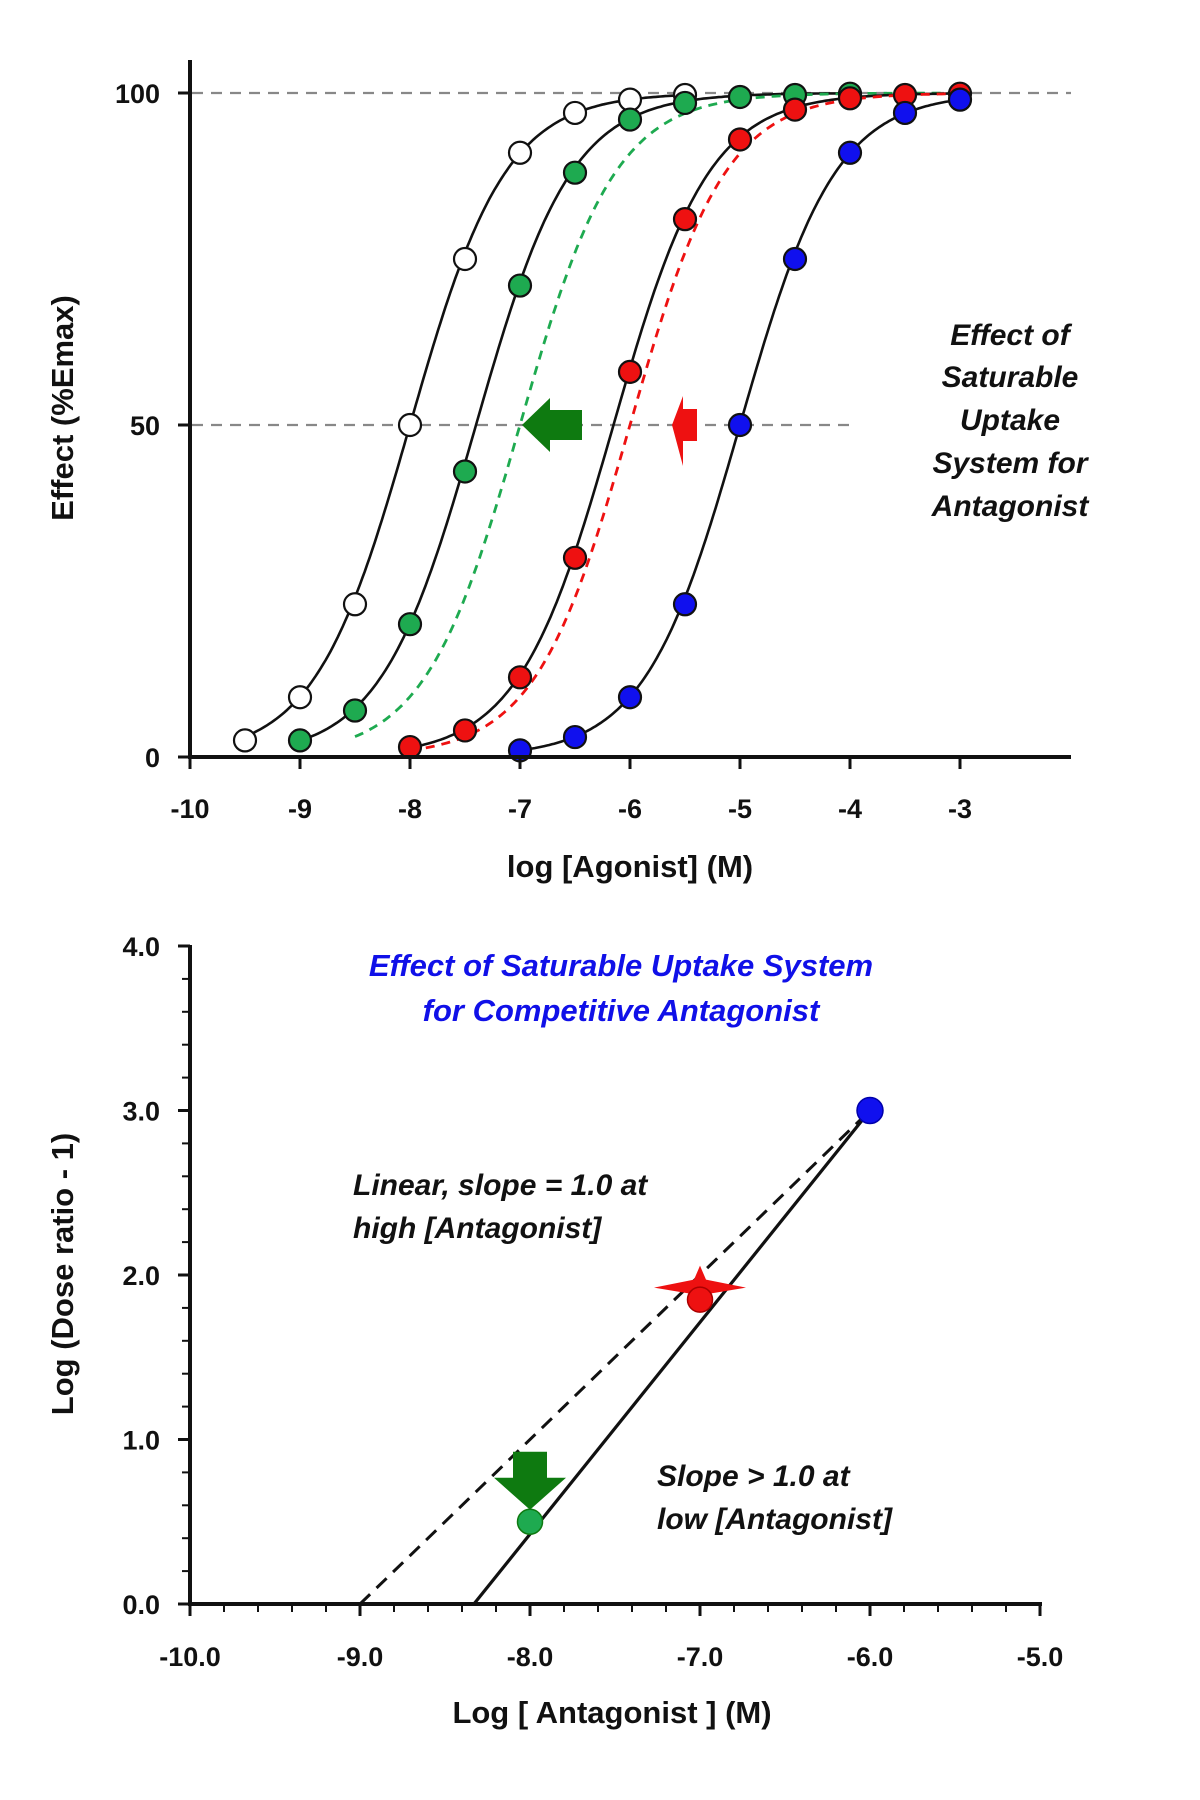 Image resolution: width=1200 pixels, height=1800 pixels. Describe the element at coordinates (410, 809) in the screenshot. I see `x-tick-label-2: -8` at that location.